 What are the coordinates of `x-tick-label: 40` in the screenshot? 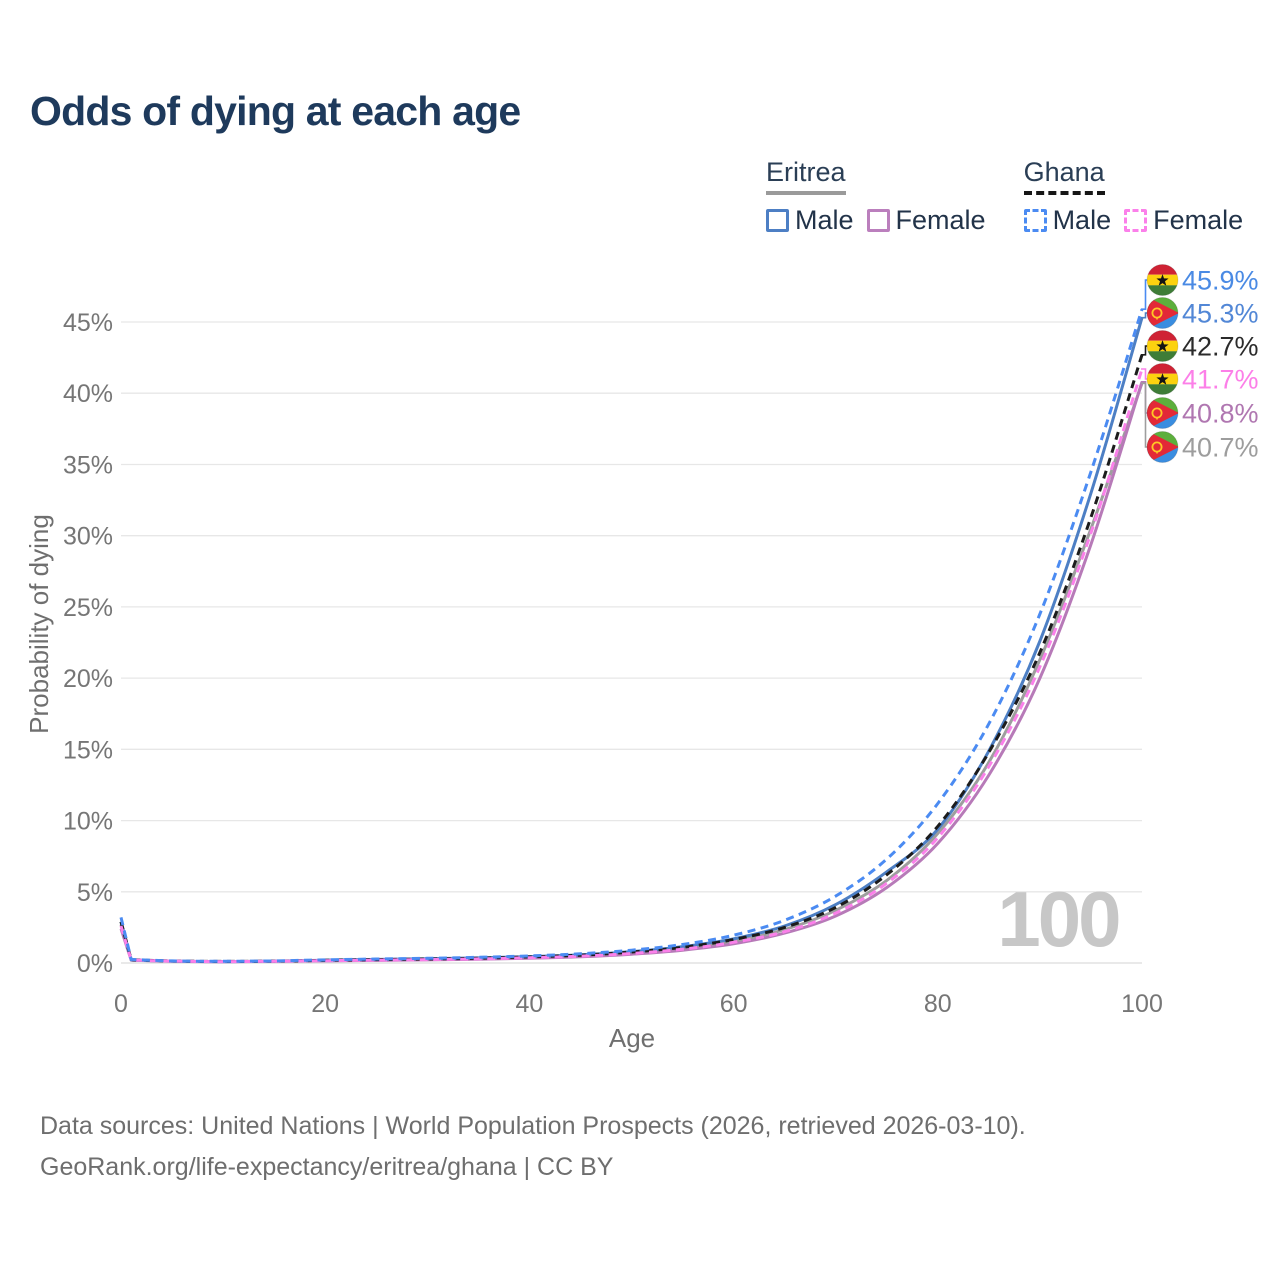 It's located at (529, 1004).